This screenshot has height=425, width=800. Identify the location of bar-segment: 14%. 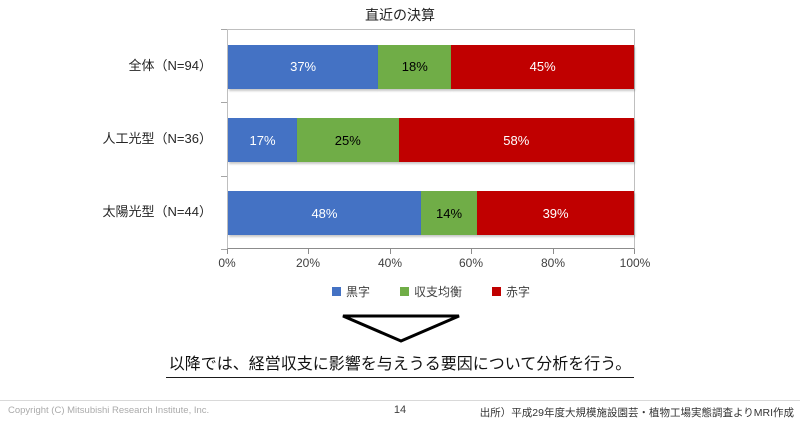
(449, 213).